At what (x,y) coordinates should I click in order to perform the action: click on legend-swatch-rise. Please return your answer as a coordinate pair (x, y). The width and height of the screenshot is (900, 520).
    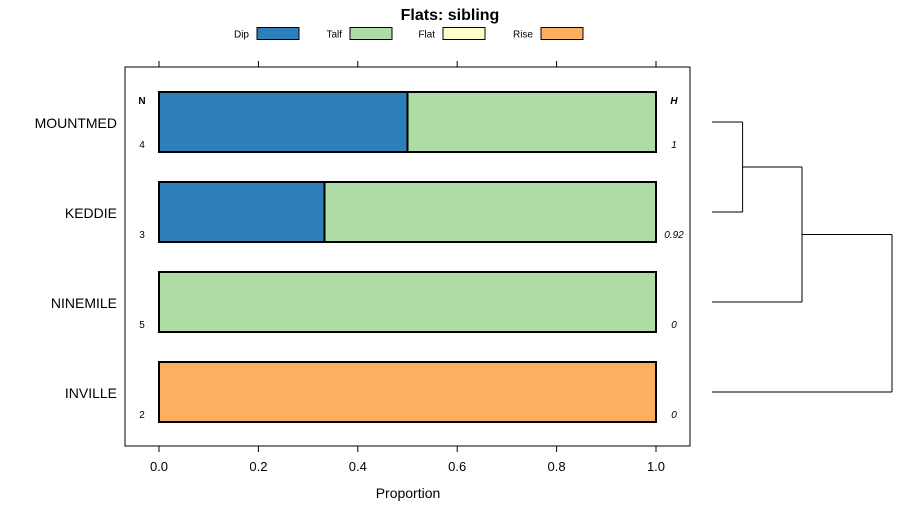
    Looking at the image, I should click on (562, 33).